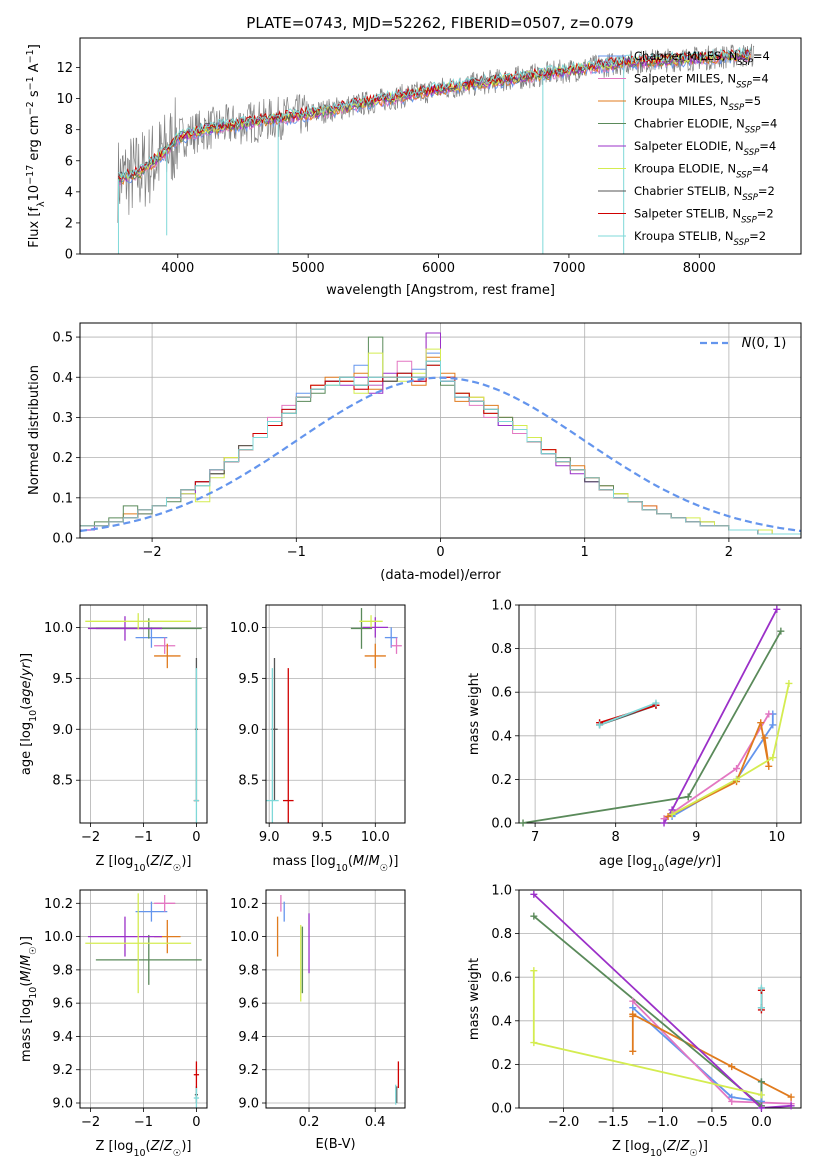 Image resolution: width=819 pixels, height=1174 pixels. Describe the element at coordinates (684, 1146) in the screenshot. I see `label-part: Z` at that location.